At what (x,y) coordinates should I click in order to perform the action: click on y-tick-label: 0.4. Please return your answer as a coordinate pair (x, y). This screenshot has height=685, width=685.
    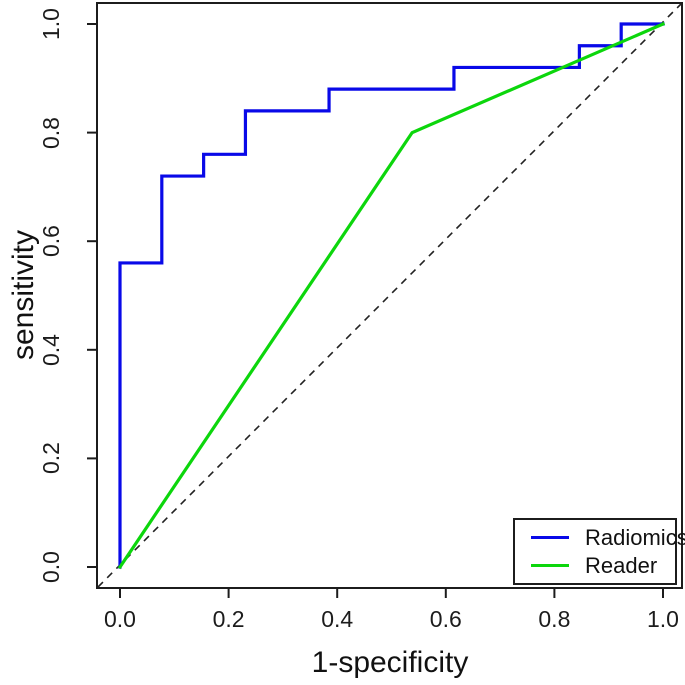
    Looking at the image, I should click on (51, 349).